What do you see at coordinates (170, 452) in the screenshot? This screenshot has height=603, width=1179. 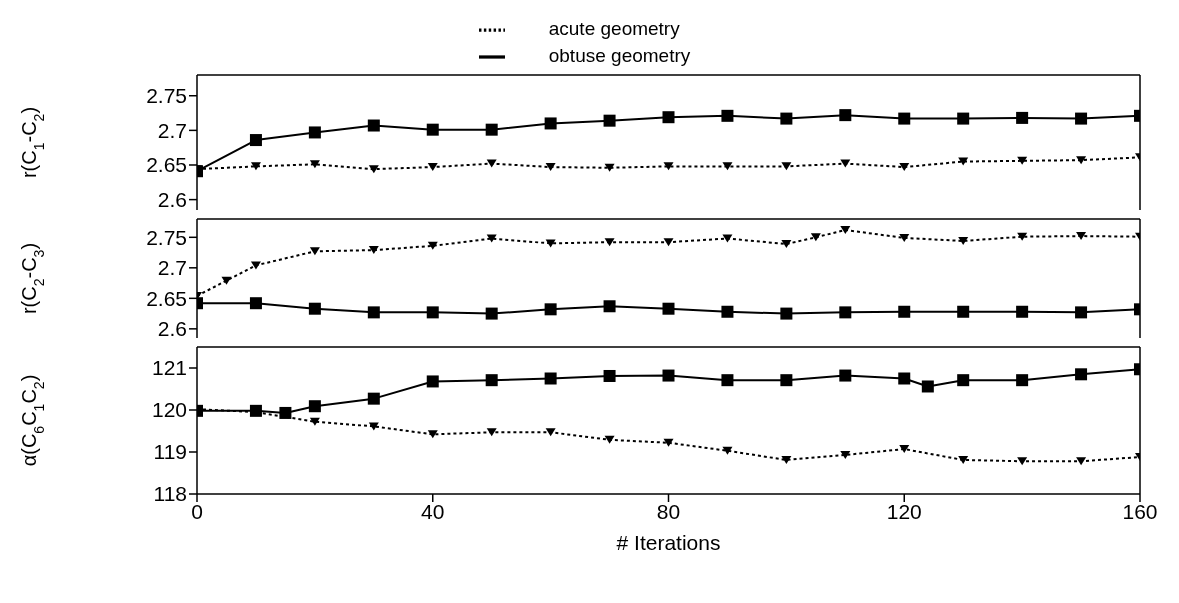 I see `y-tick-label: 119` at bounding box center [170, 452].